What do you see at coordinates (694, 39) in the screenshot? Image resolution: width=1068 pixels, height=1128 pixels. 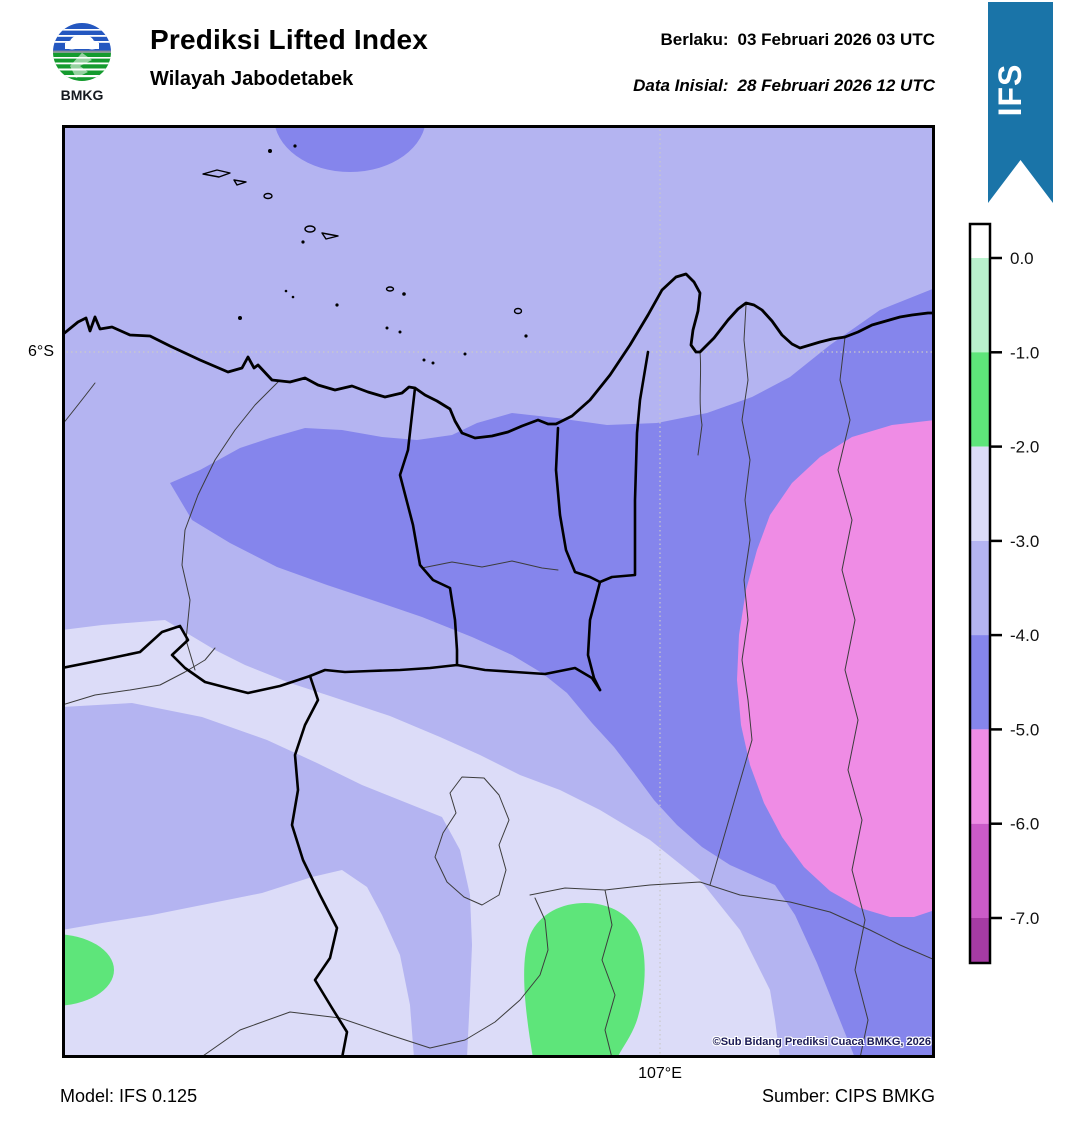 I see `valid-time-label: Berlaku:` at bounding box center [694, 39].